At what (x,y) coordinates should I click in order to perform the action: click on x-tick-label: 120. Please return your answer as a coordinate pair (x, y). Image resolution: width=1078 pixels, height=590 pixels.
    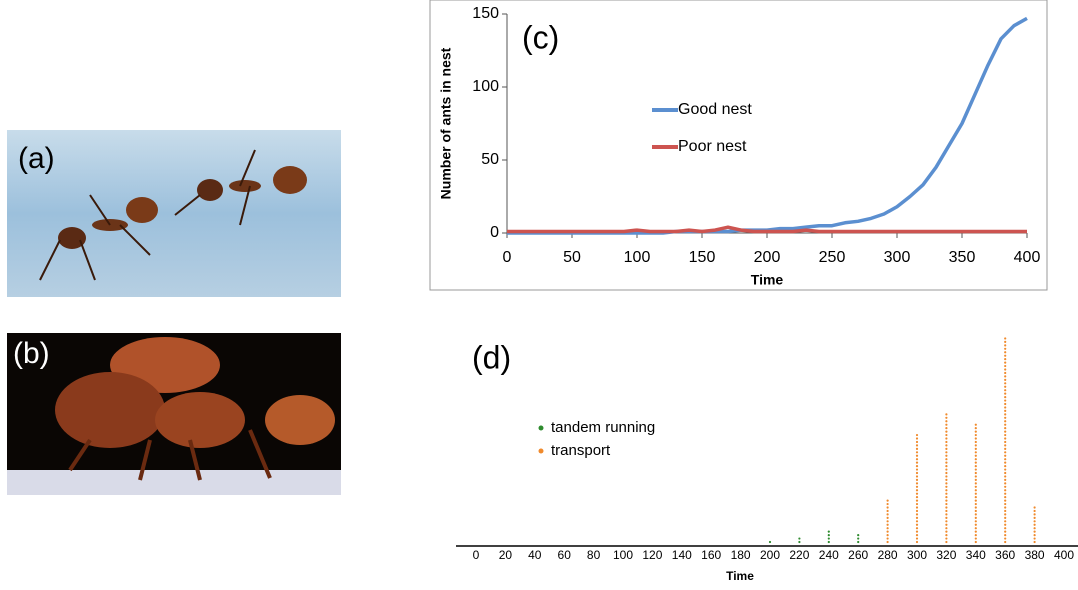
    Looking at the image, I should click on (652, 555).